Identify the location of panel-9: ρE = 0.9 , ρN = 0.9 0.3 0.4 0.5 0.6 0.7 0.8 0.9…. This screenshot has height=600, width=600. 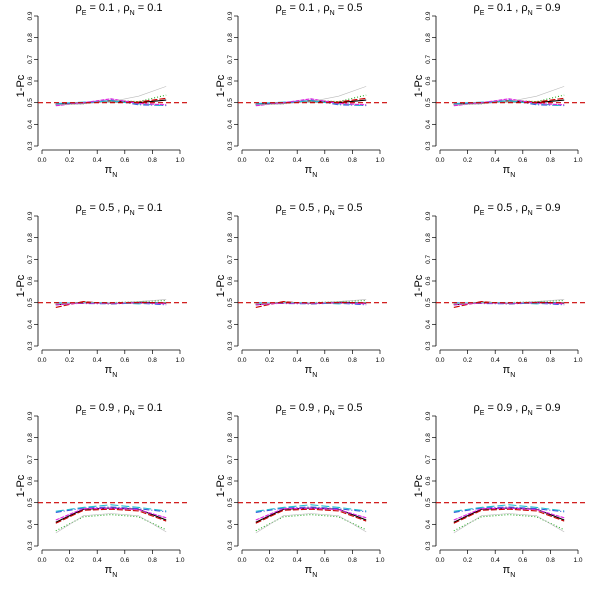
(500, 490).